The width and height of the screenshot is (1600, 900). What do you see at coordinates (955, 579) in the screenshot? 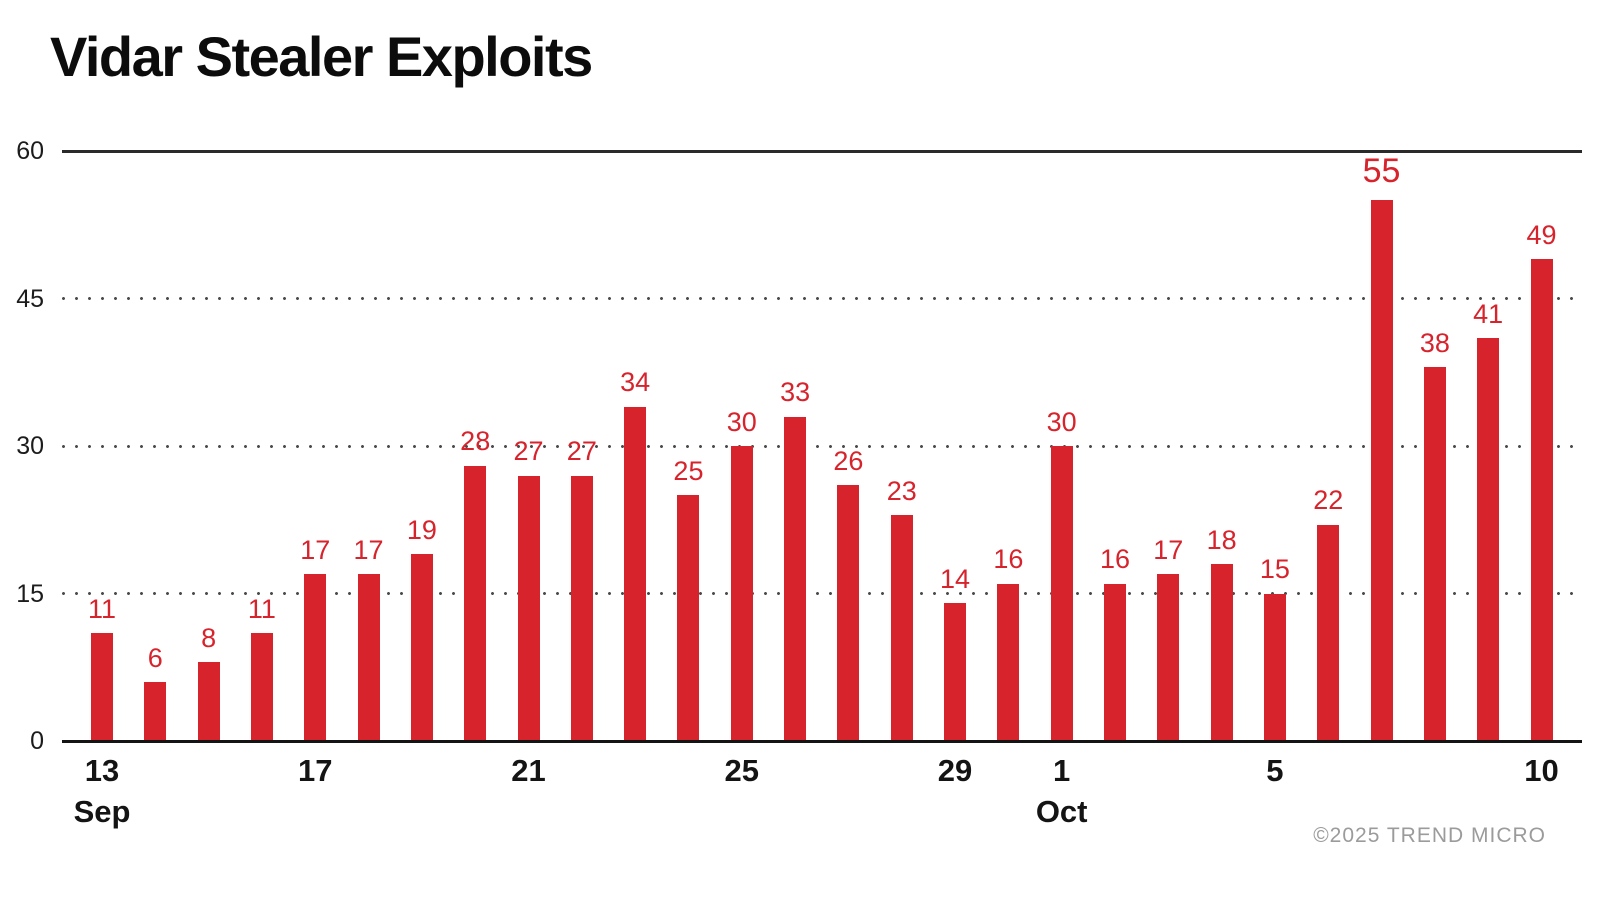
I see `bar-value-sep-29: 14` at bounding box center [955, 579].